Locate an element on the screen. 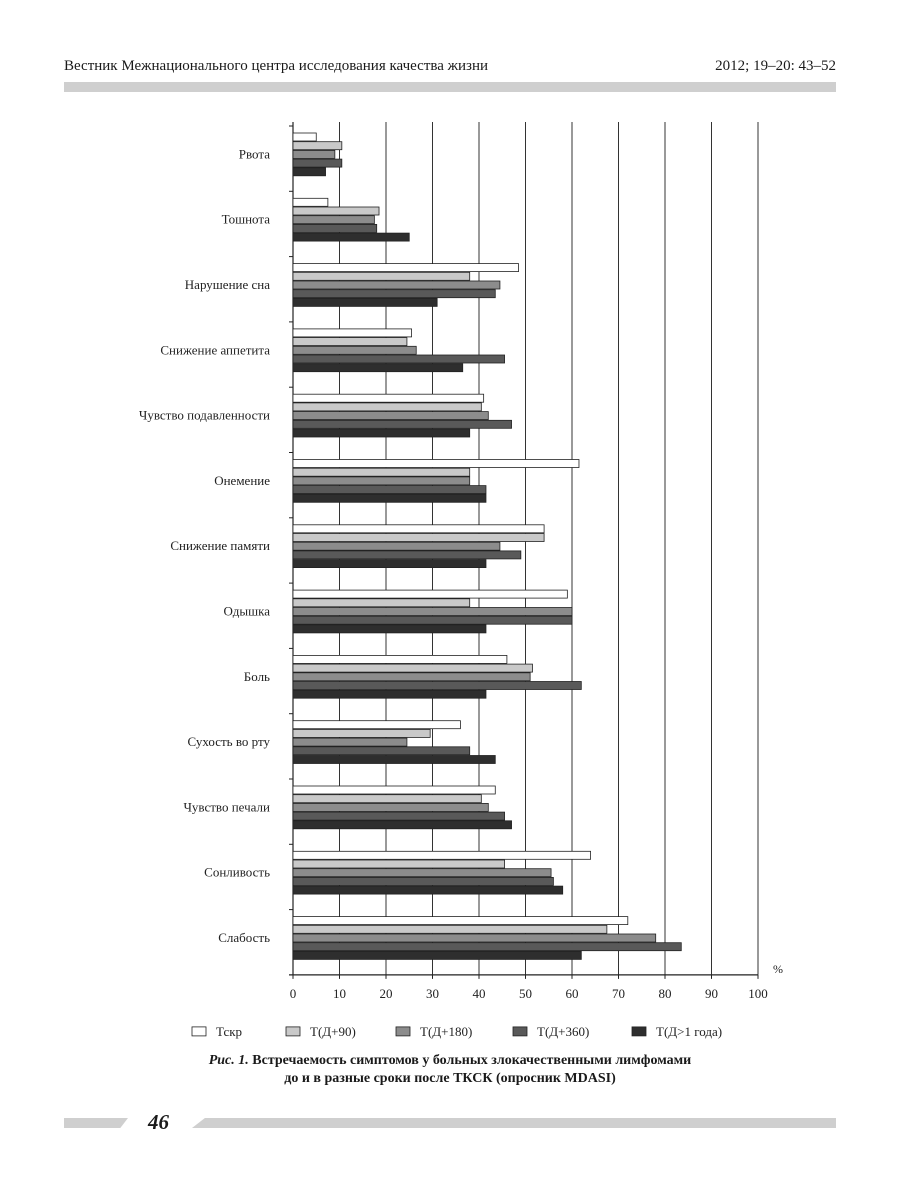 This screenshot has height=1183, width=900. category-label: Чувство печали is located at coordinates (226, 806).